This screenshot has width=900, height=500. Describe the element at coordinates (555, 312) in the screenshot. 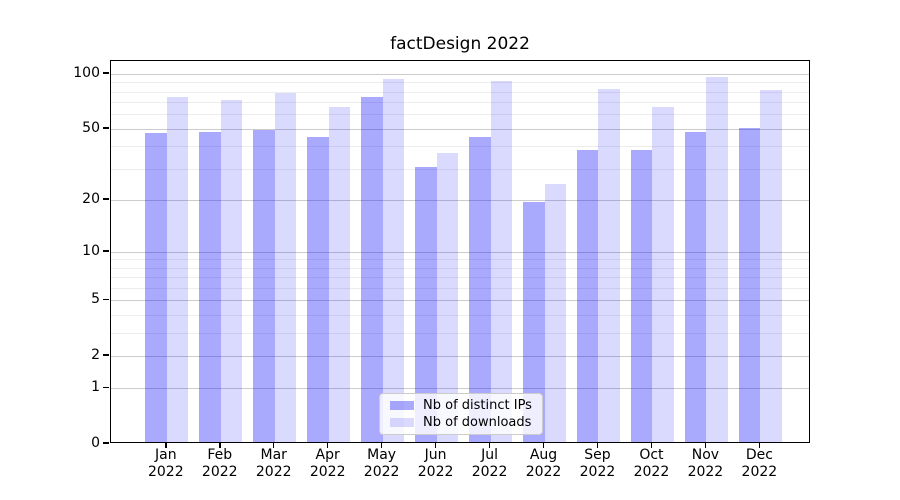

I see `bar-downloads-aug` at that location.